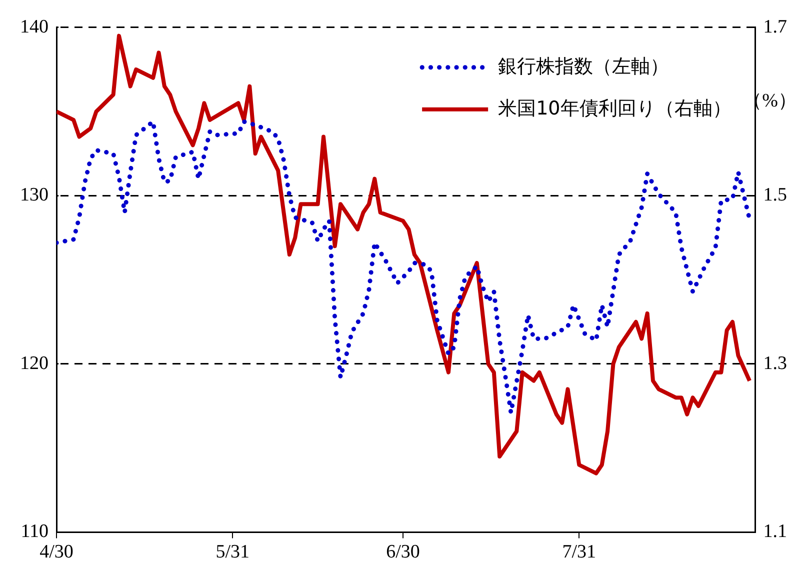  What do you see at coordinates (403, 552) in the screenshot?
I see `x-tick-label: 6/30` at bounding box center [403, 552].